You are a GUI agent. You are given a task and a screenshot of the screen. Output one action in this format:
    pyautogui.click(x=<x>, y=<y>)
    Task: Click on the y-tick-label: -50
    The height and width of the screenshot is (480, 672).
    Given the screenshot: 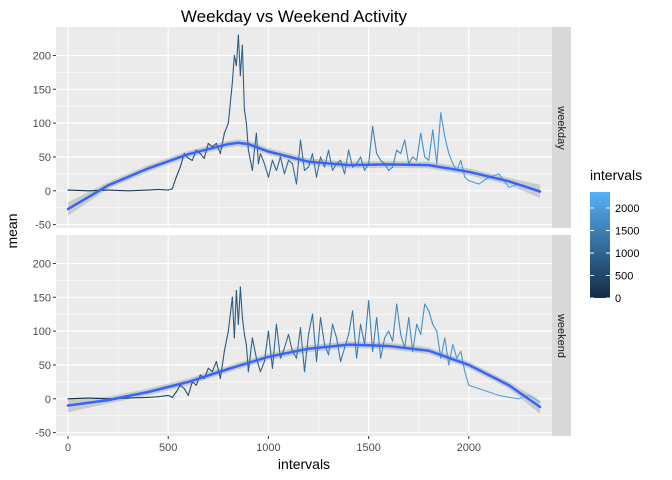 What is the action you would take?
    pyautogui.click(x=43, y=434)
    